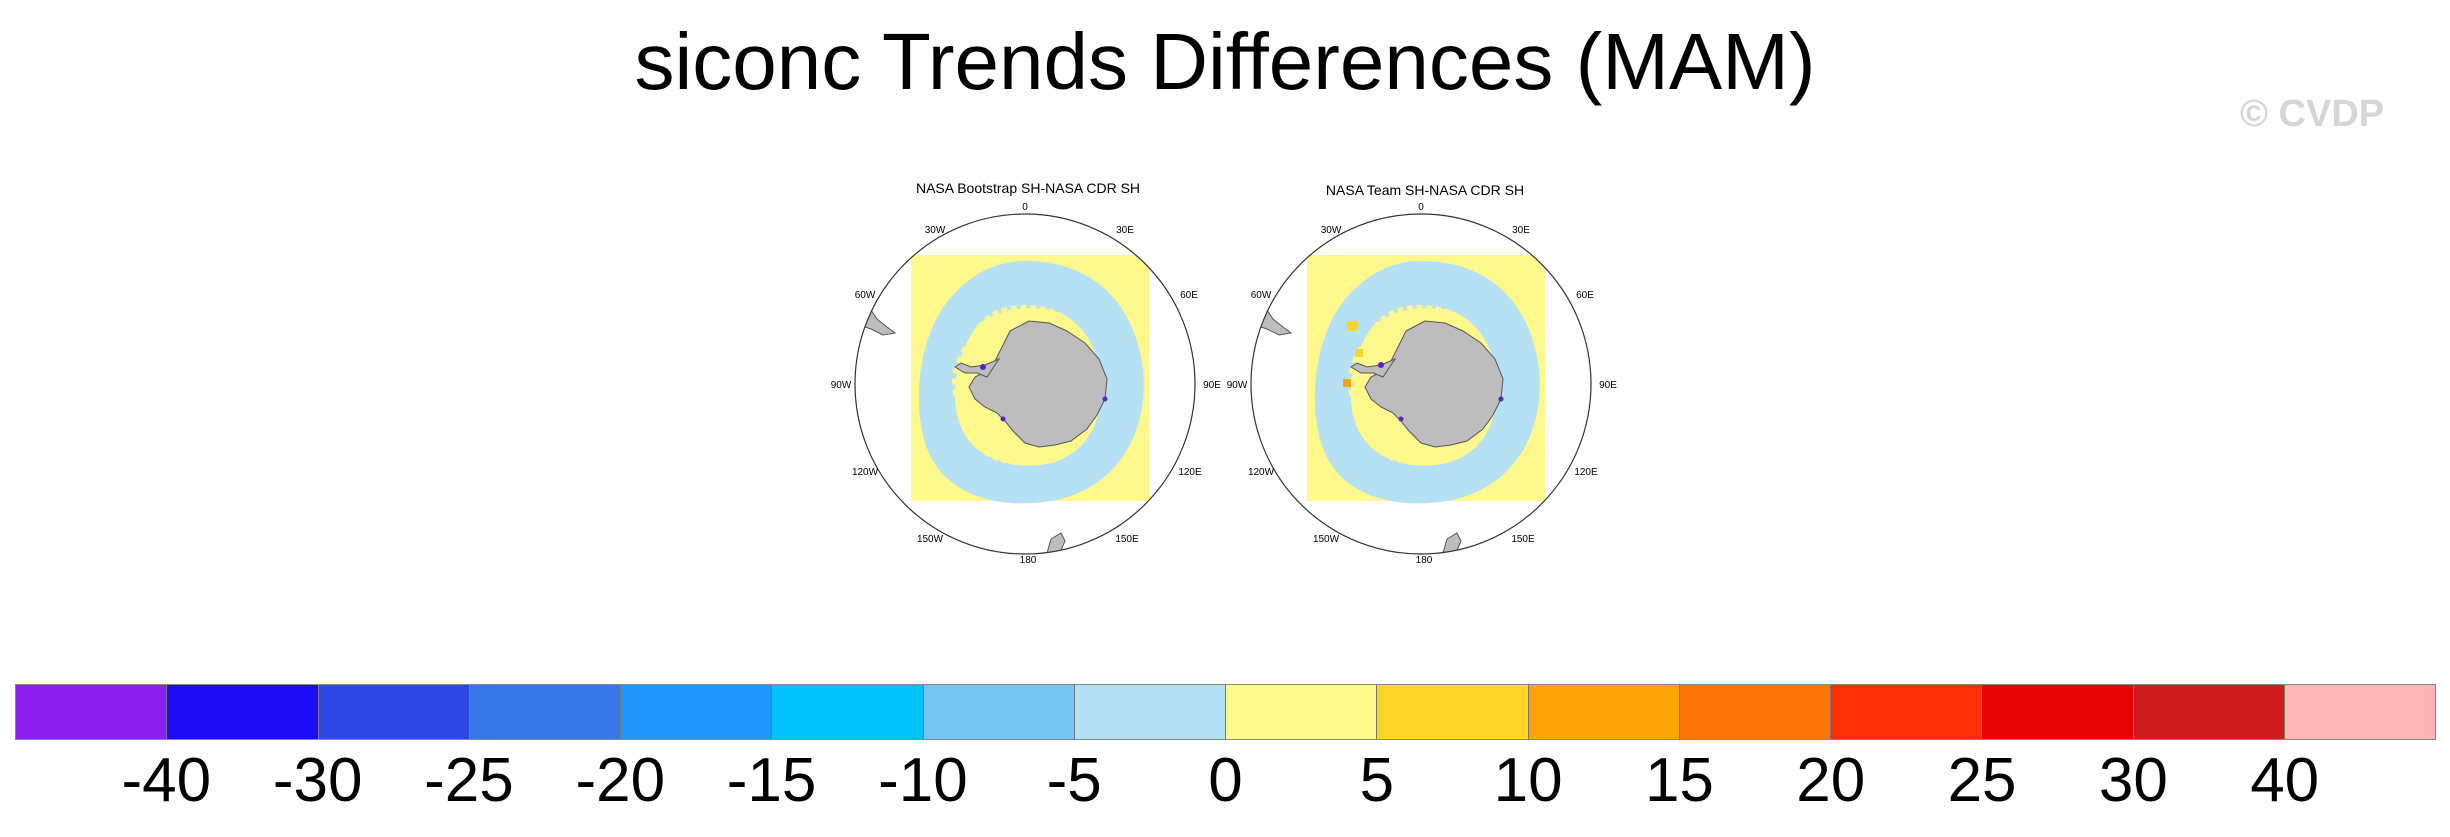 The image size is (2450, 837). Describe the element at coordinates (2312, 114) in the screenshot. I see `copyright-watermark: © CVDP` at that location.